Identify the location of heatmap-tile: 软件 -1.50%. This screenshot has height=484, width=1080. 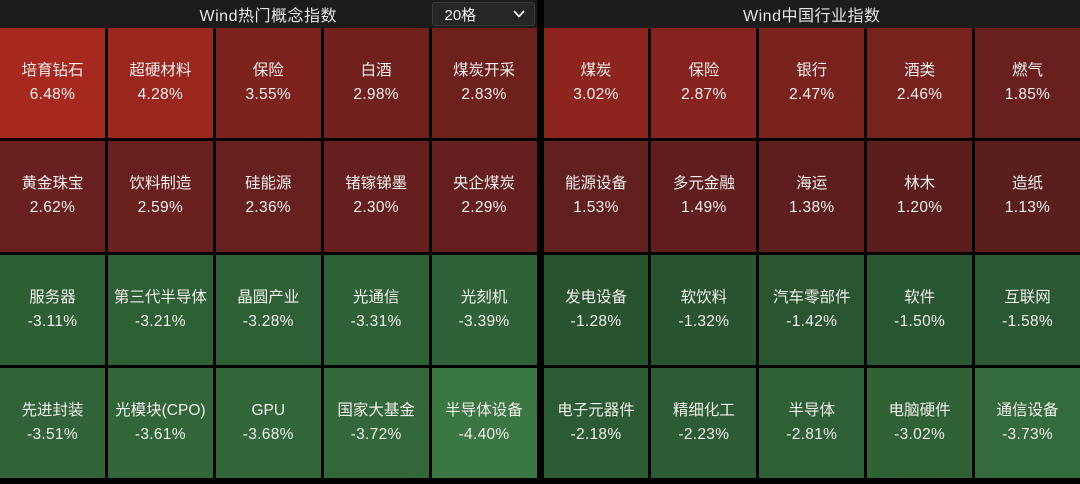
(920, 309).